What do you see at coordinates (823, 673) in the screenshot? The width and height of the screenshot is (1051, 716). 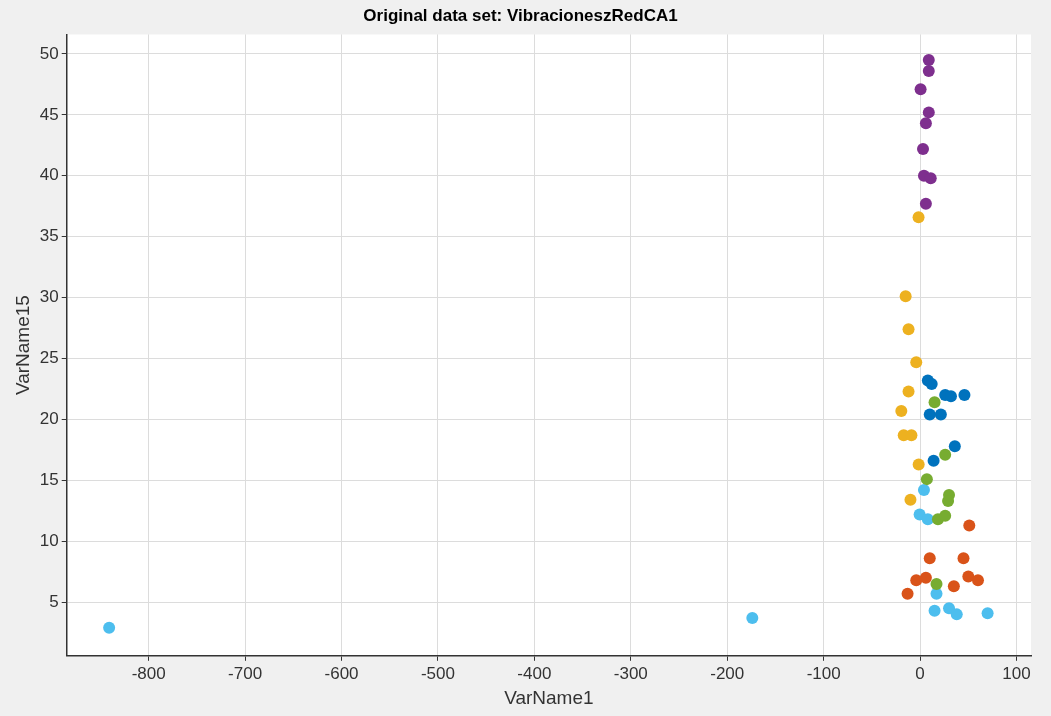 I see `x-tick-label: -100` at bounding box center [823, 673].